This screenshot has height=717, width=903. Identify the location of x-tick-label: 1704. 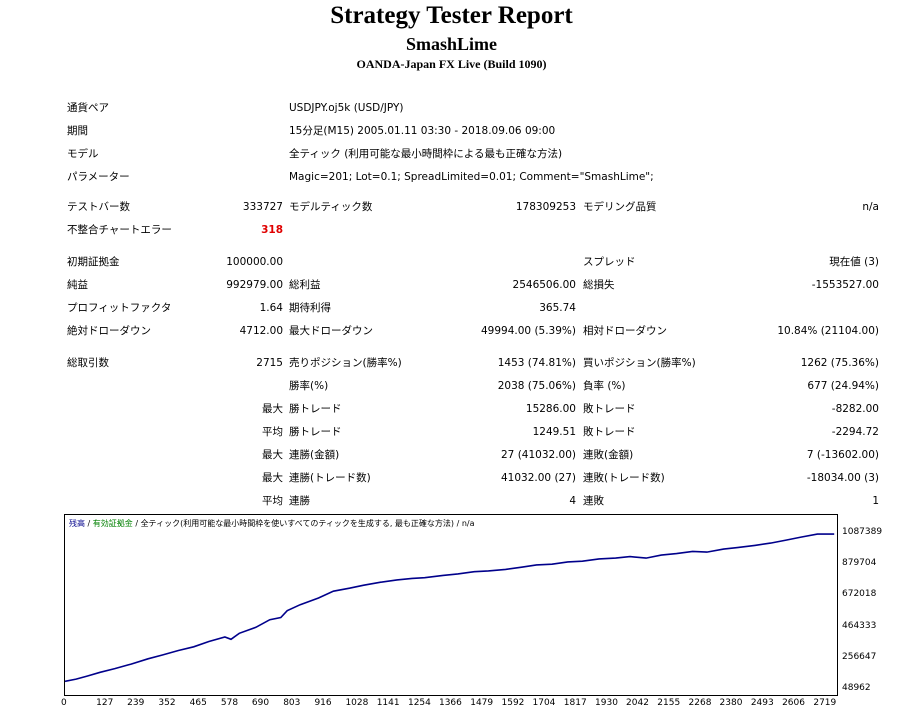
(544, 703).